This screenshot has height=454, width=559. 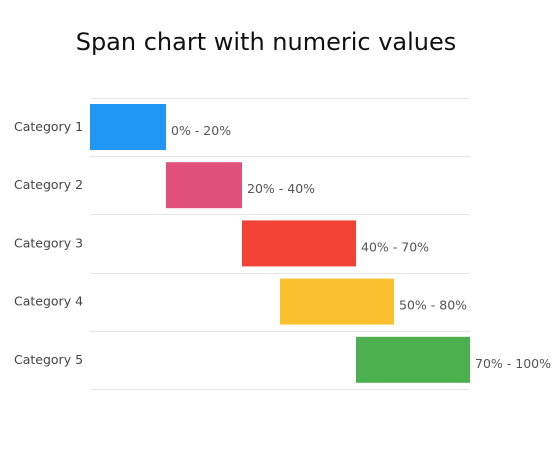 What do you see at coordinates (48, 242) in the screenshot?
I see `category-label-3: Category 3` at bounding box center [48, 242].